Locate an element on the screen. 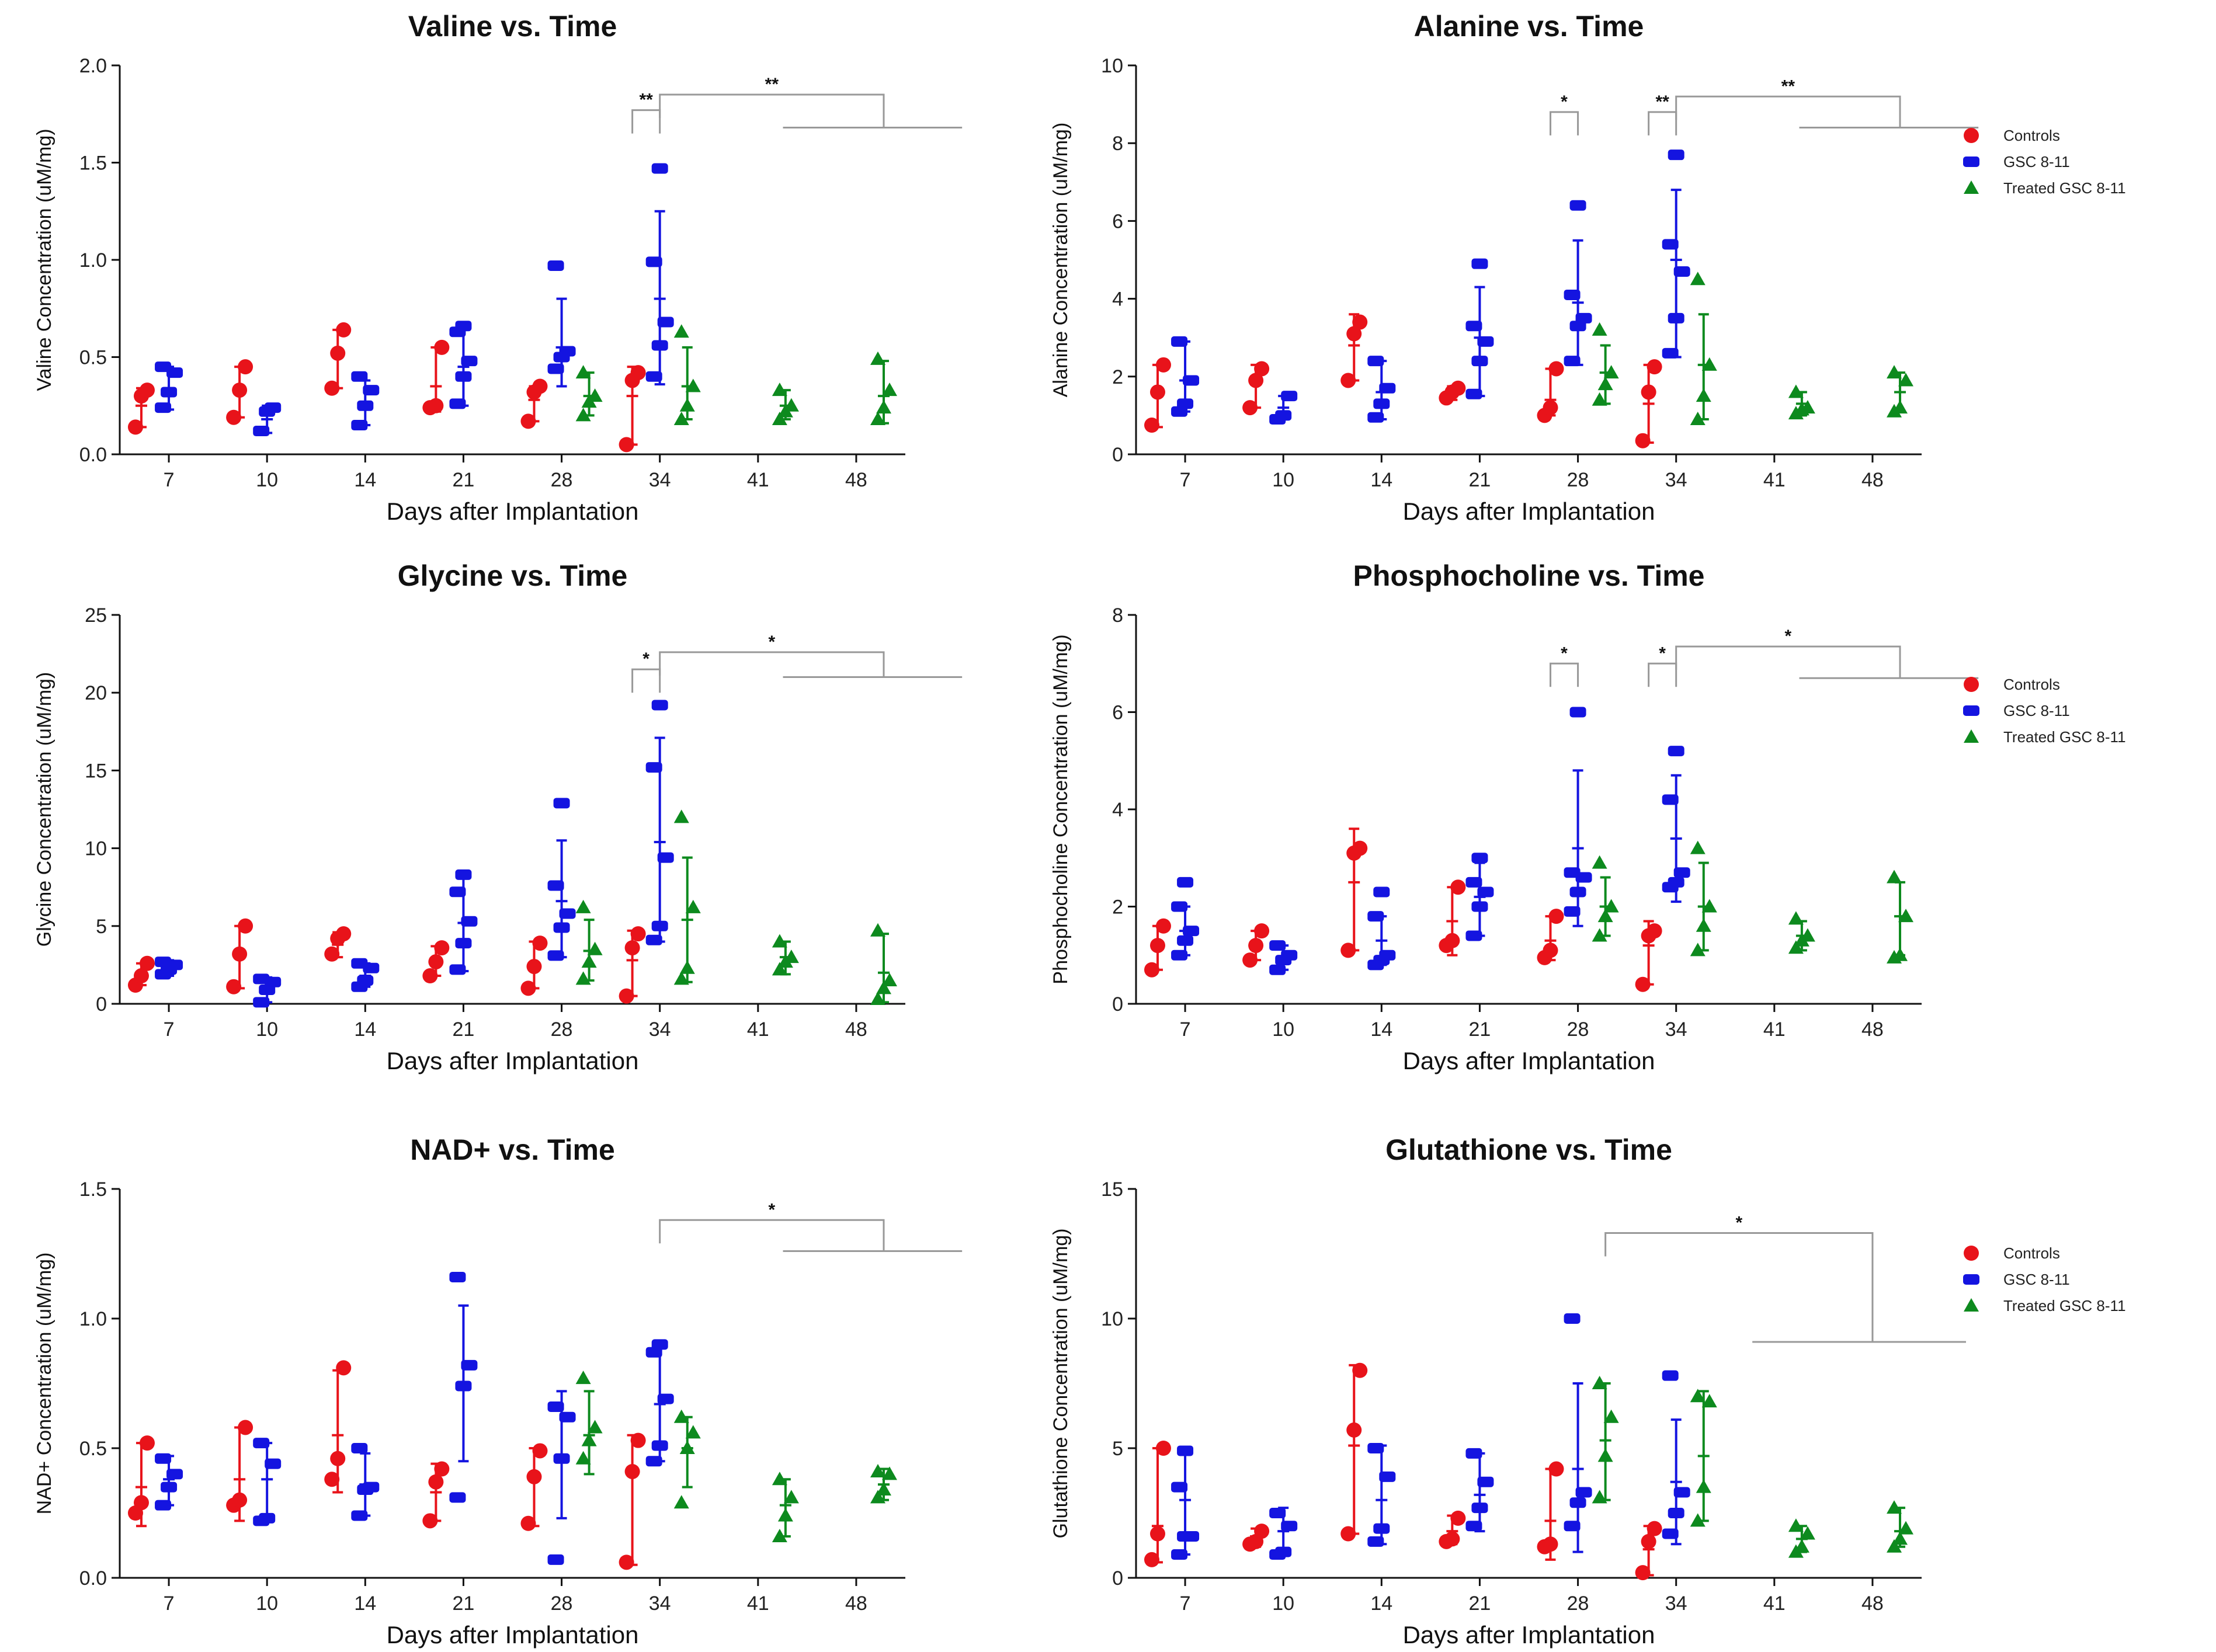 This screenshot has width=2216, height=1652. significance-label: * is located at coordinates (772, 1209).